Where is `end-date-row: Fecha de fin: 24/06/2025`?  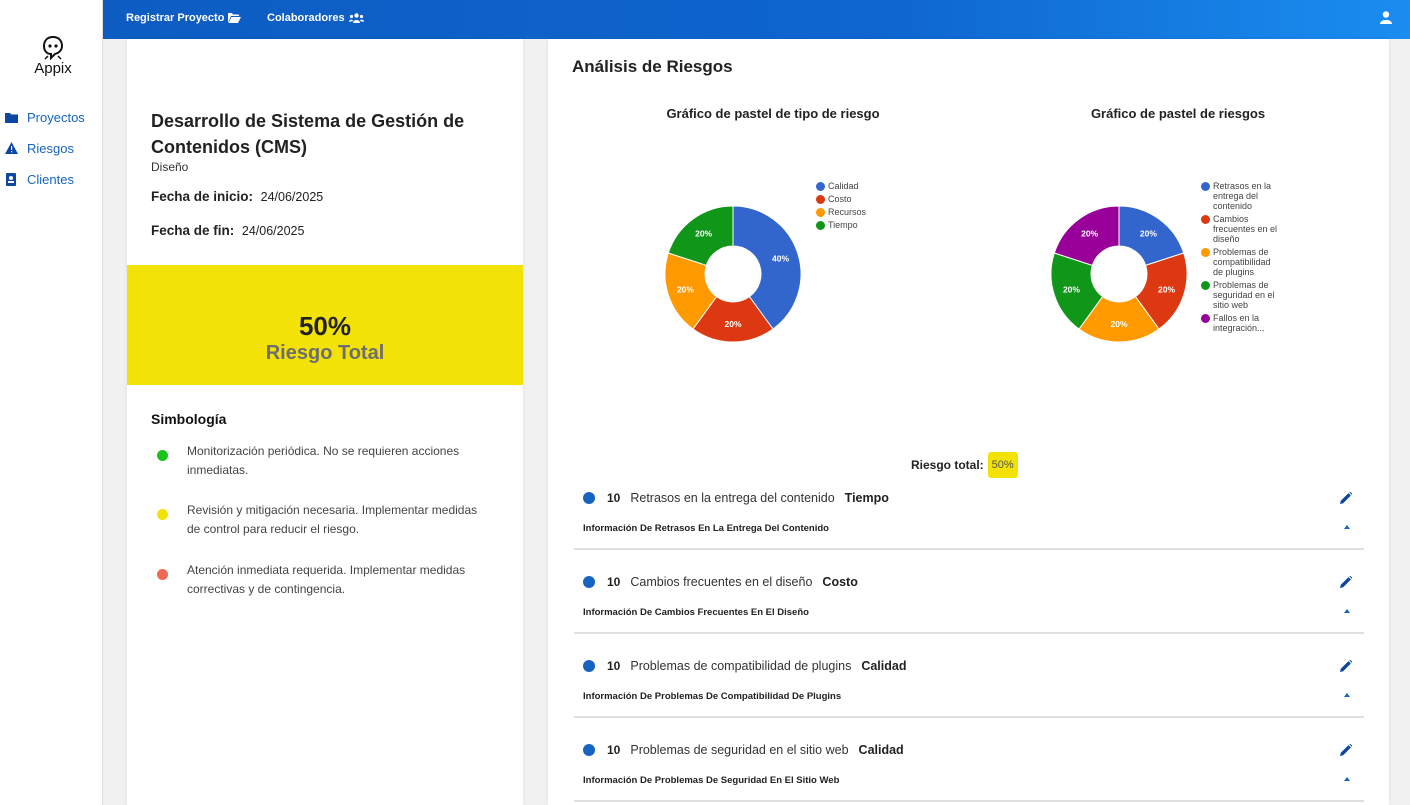 end-date-row: Fecha de fin: 24/06/2025 is located at coordinates (227, 230).